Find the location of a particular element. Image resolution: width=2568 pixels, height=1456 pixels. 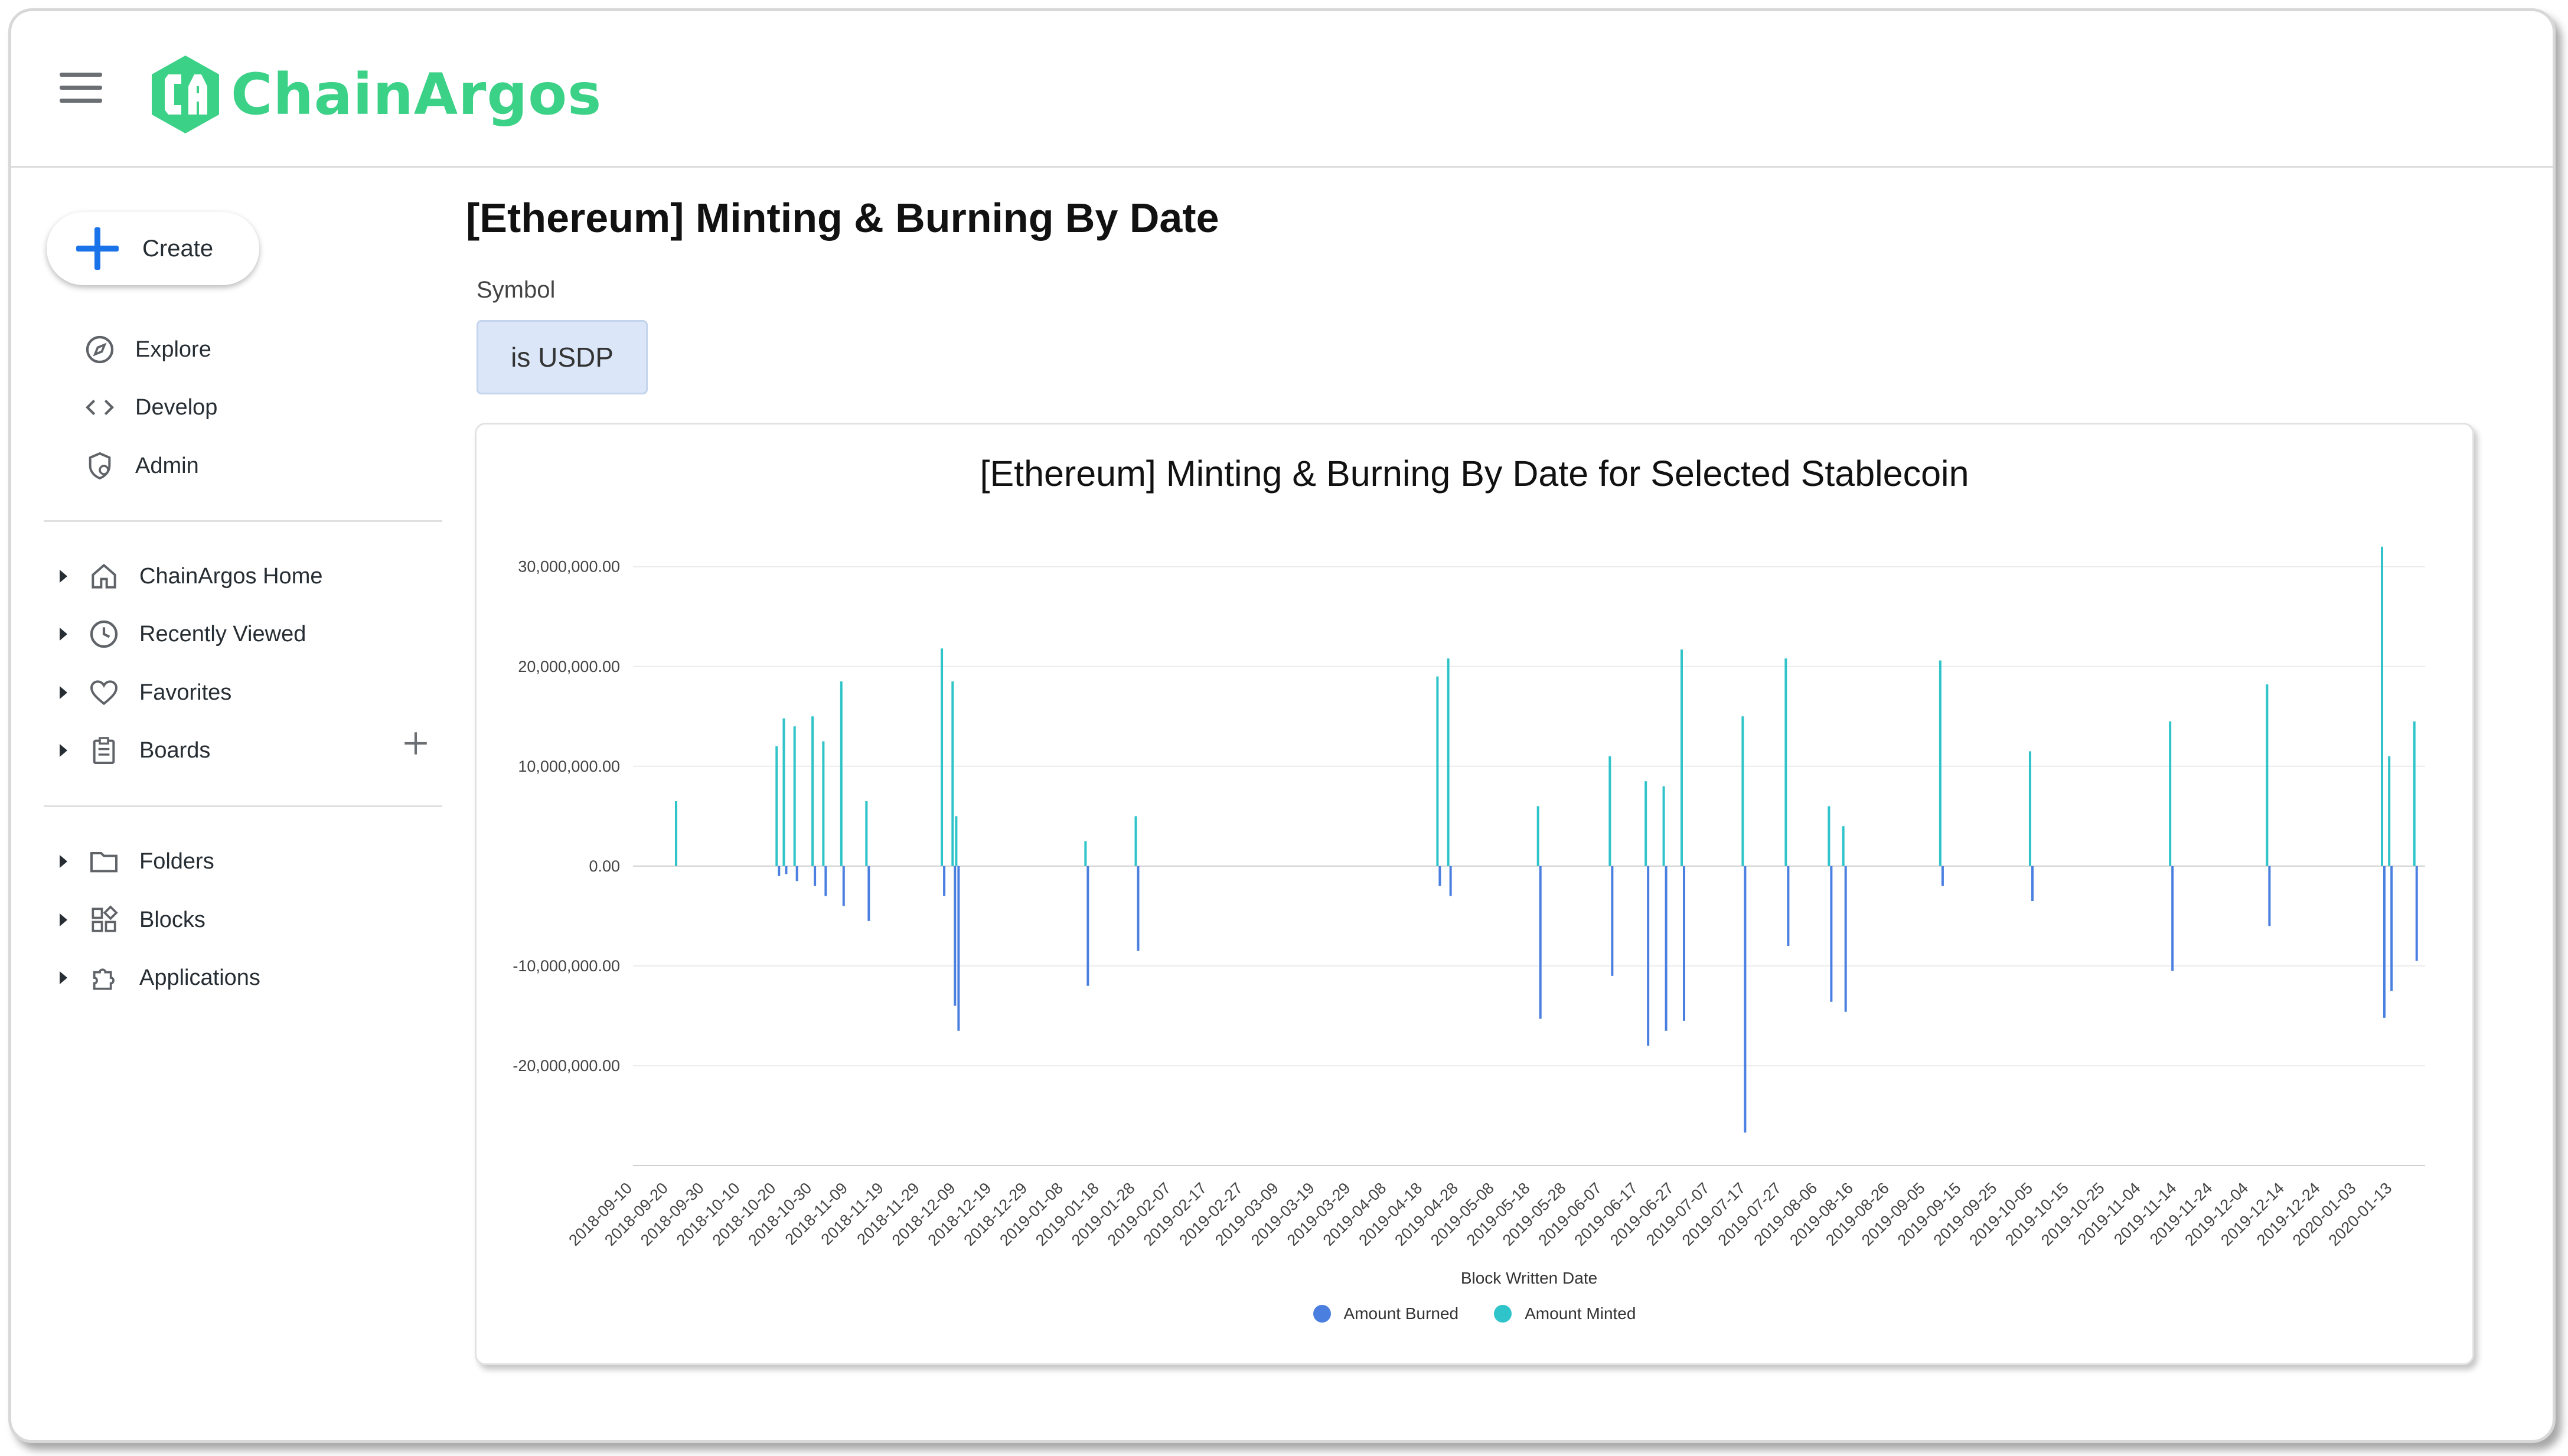

top-header: ChainArgos is located at coordinates (1282, 89).